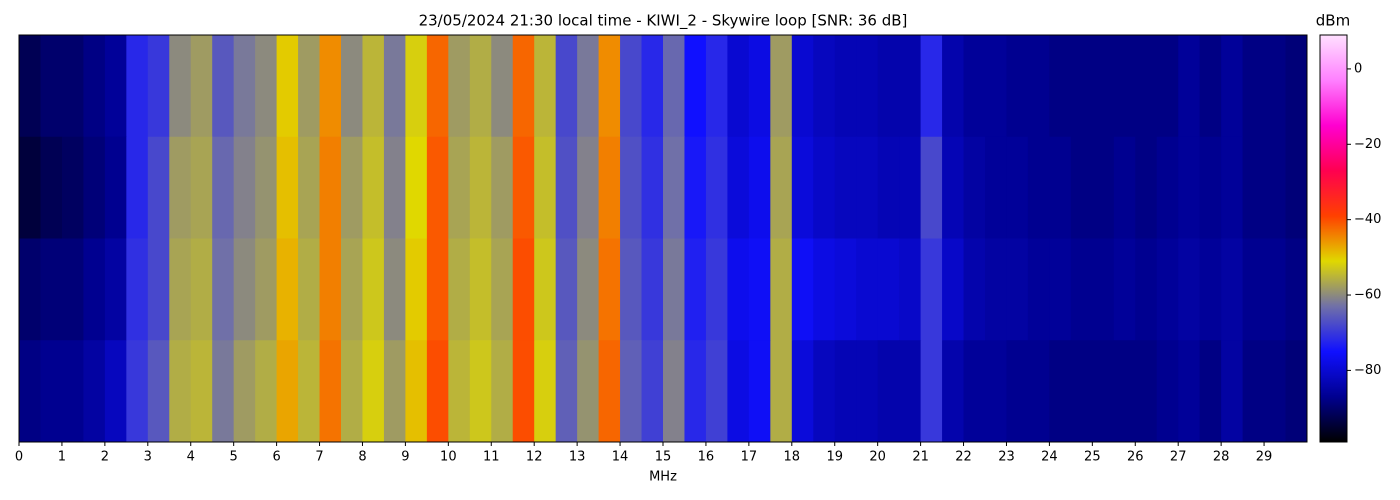  What do you see at coordinates (1178, 457) in the screenshot?
I see `x-tick-label: 27` at bounding box center [1178, 457].